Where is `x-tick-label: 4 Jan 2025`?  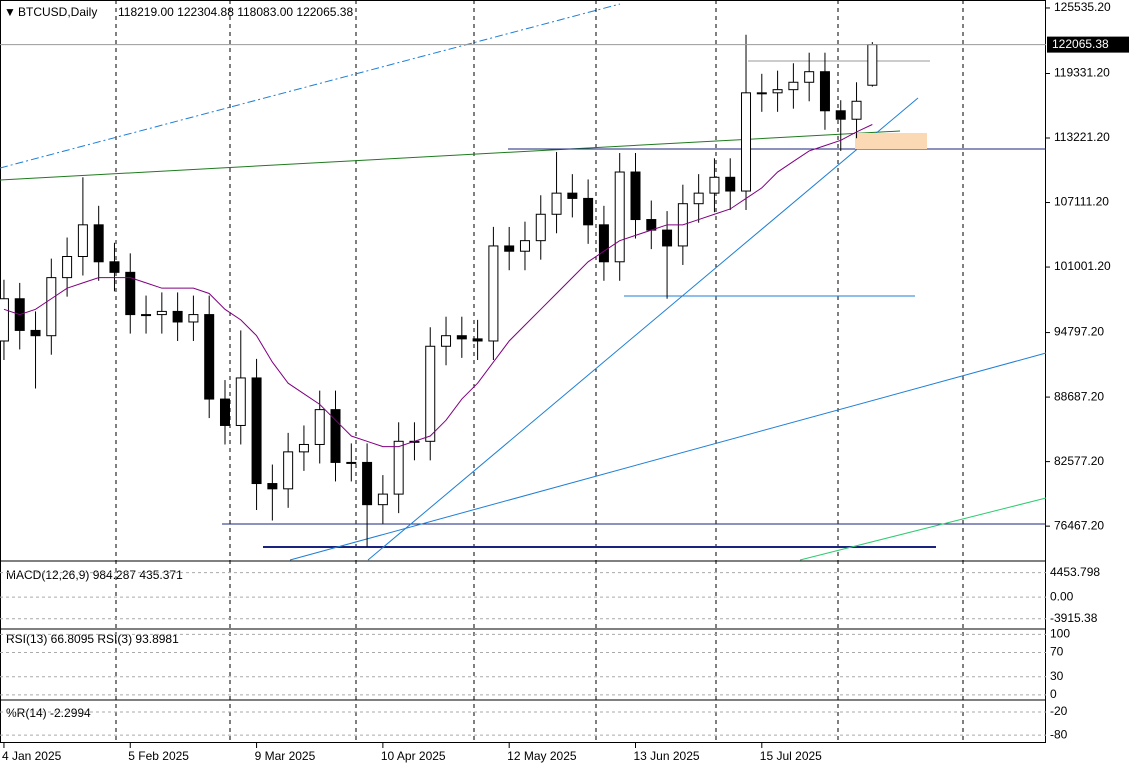 x-tick-label: 4 Jan 2025 is located at coordinates (32, 756).